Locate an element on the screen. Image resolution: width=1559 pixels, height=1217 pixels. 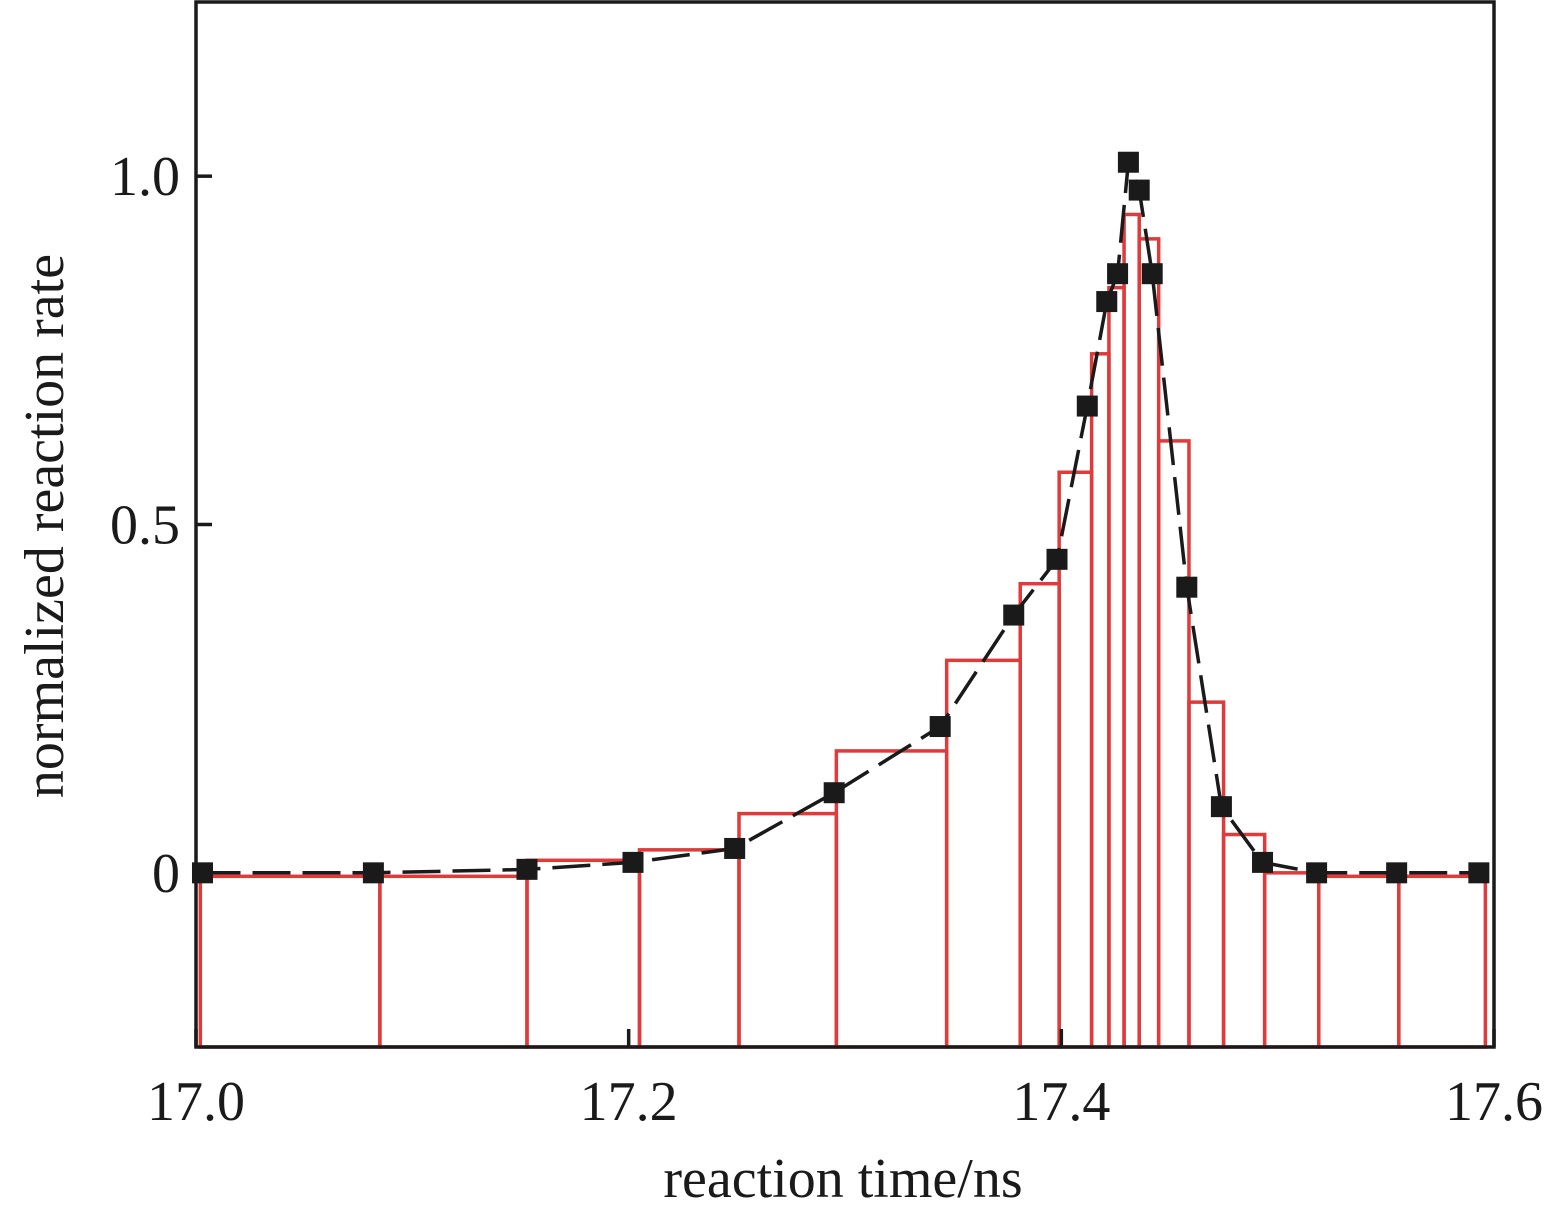
y-tick-label-2: 0.5 is located at coordinates (145, 526).